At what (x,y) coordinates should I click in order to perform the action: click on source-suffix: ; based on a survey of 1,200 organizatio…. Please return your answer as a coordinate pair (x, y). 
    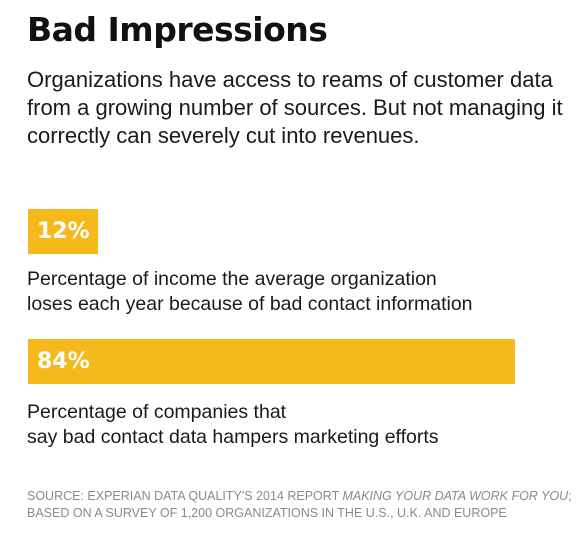
    Looking at the image, I should click on (299, 504).